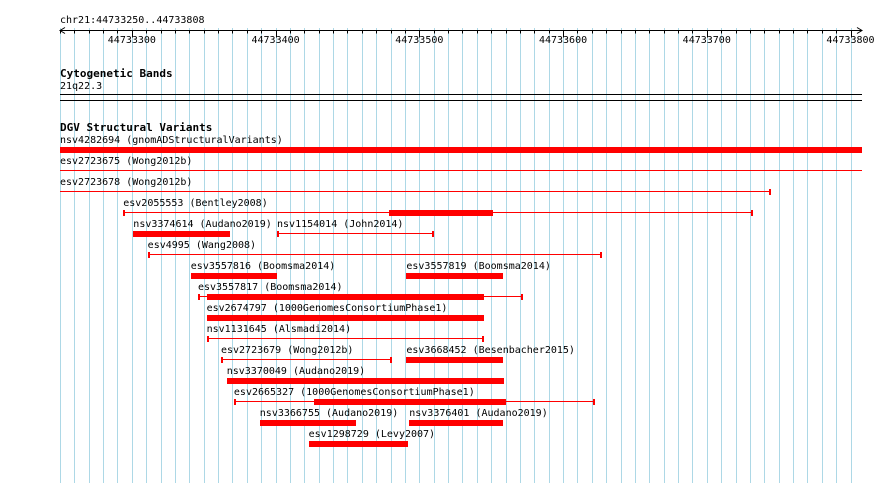  Describe the element at coordinates (478, 413) in the screenshot. I see `sv-label: nsv3376401 (Audano2019)` at that location.